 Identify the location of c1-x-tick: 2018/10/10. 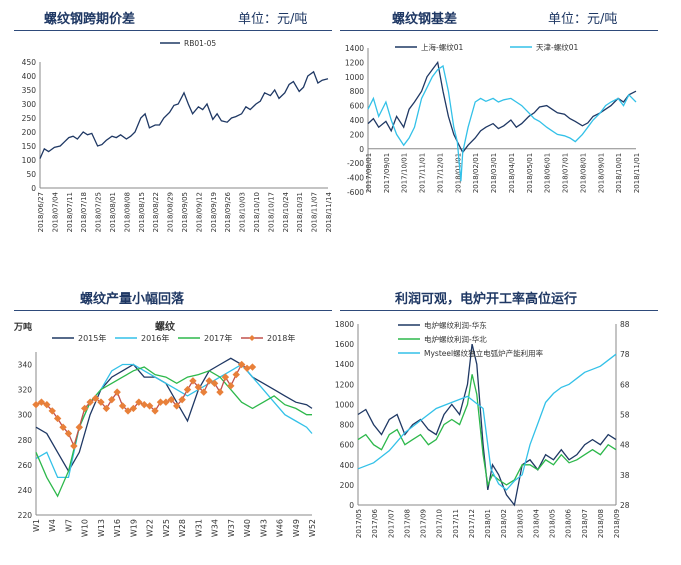
(257, 212).